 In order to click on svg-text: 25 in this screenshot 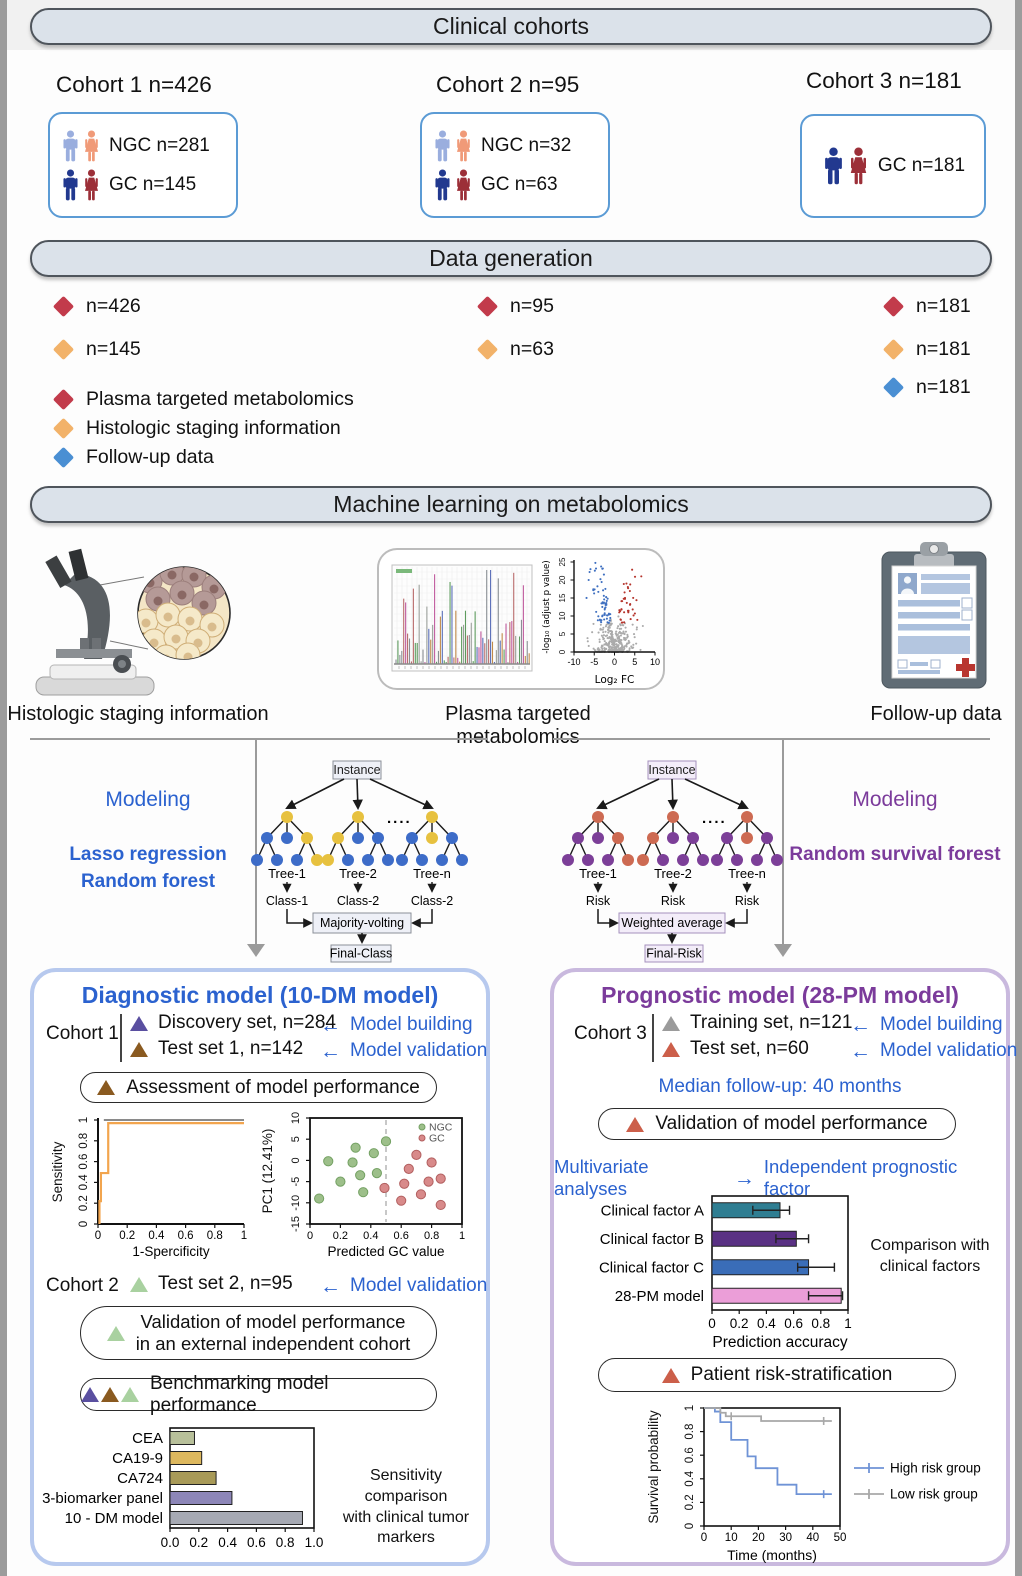, I will do `click(562, 561)`.